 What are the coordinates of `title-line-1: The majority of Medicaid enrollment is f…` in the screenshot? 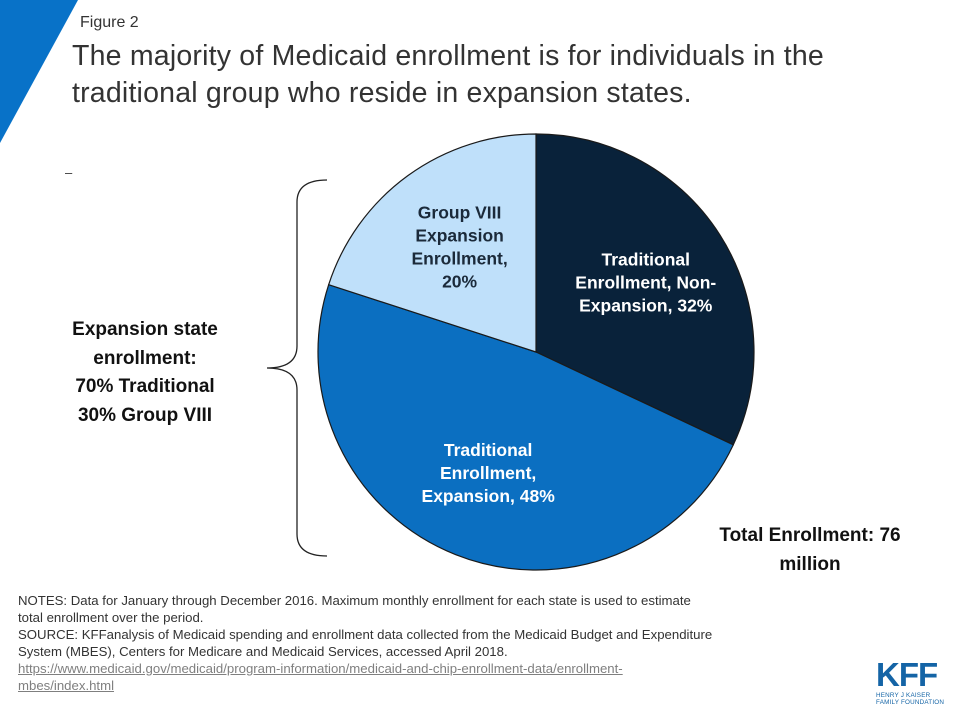 It's located at (448, 56).